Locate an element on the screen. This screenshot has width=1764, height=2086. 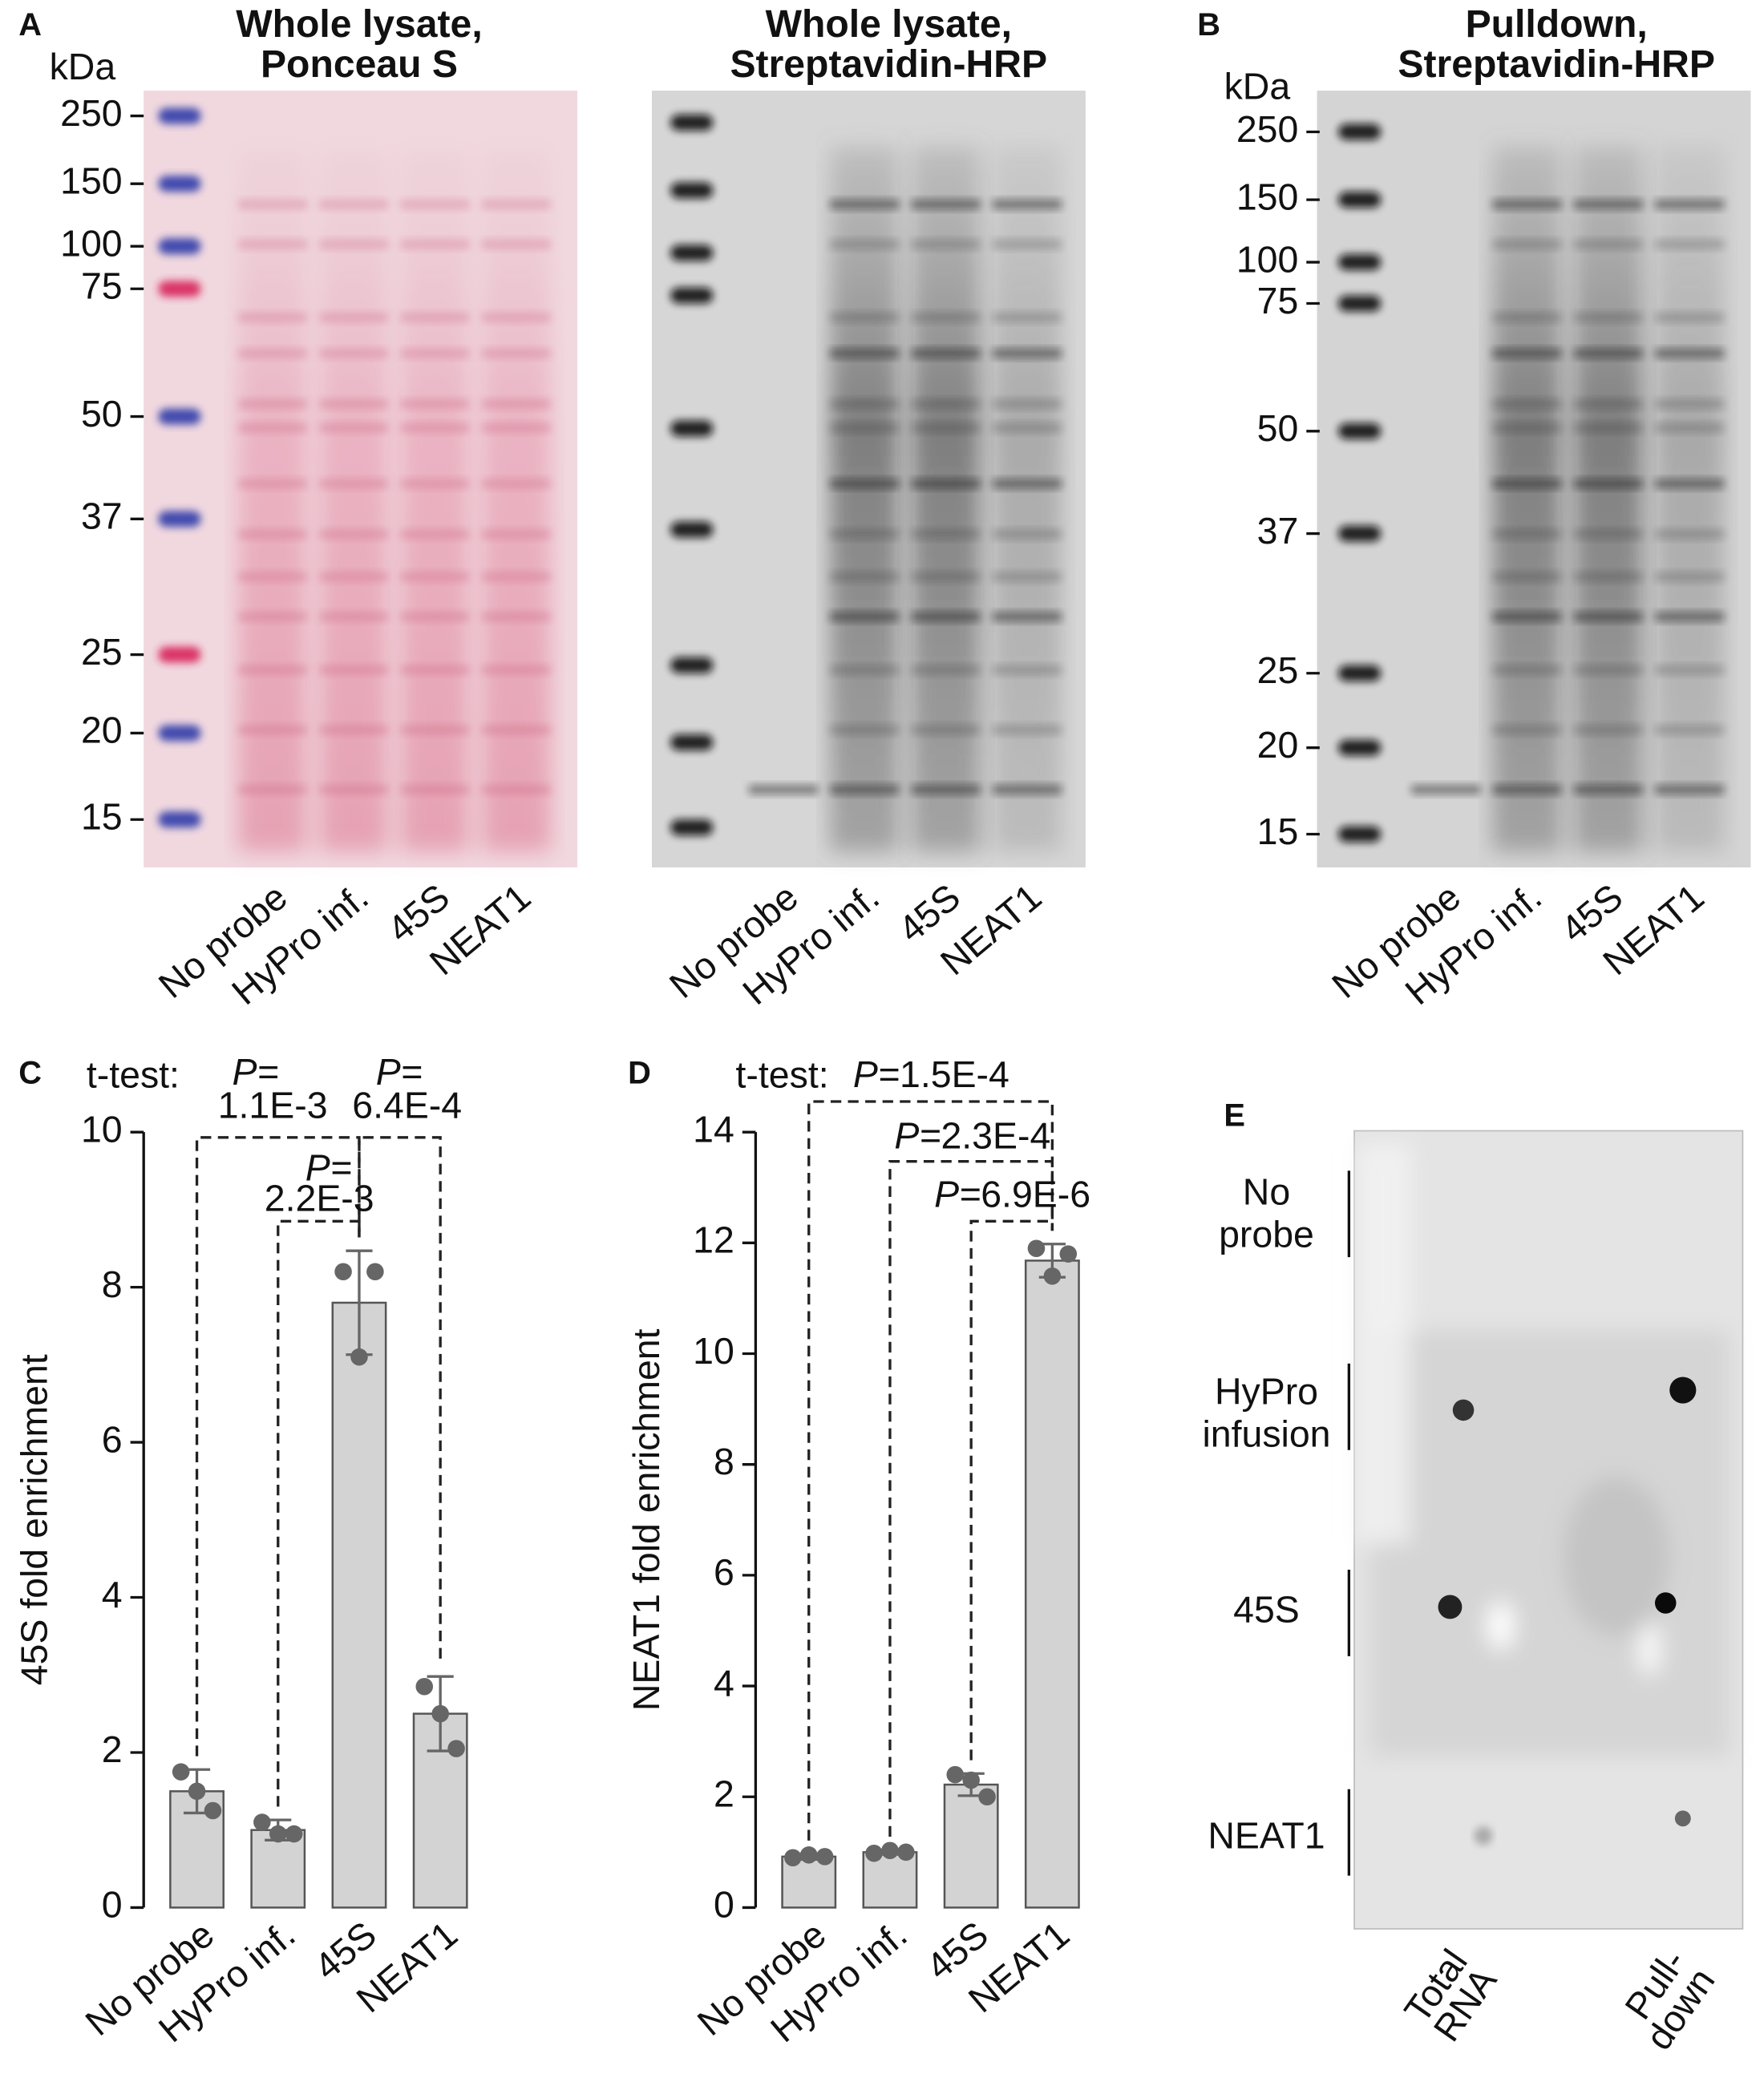
marker-label: 150 is located at coordinates (1267, 196).